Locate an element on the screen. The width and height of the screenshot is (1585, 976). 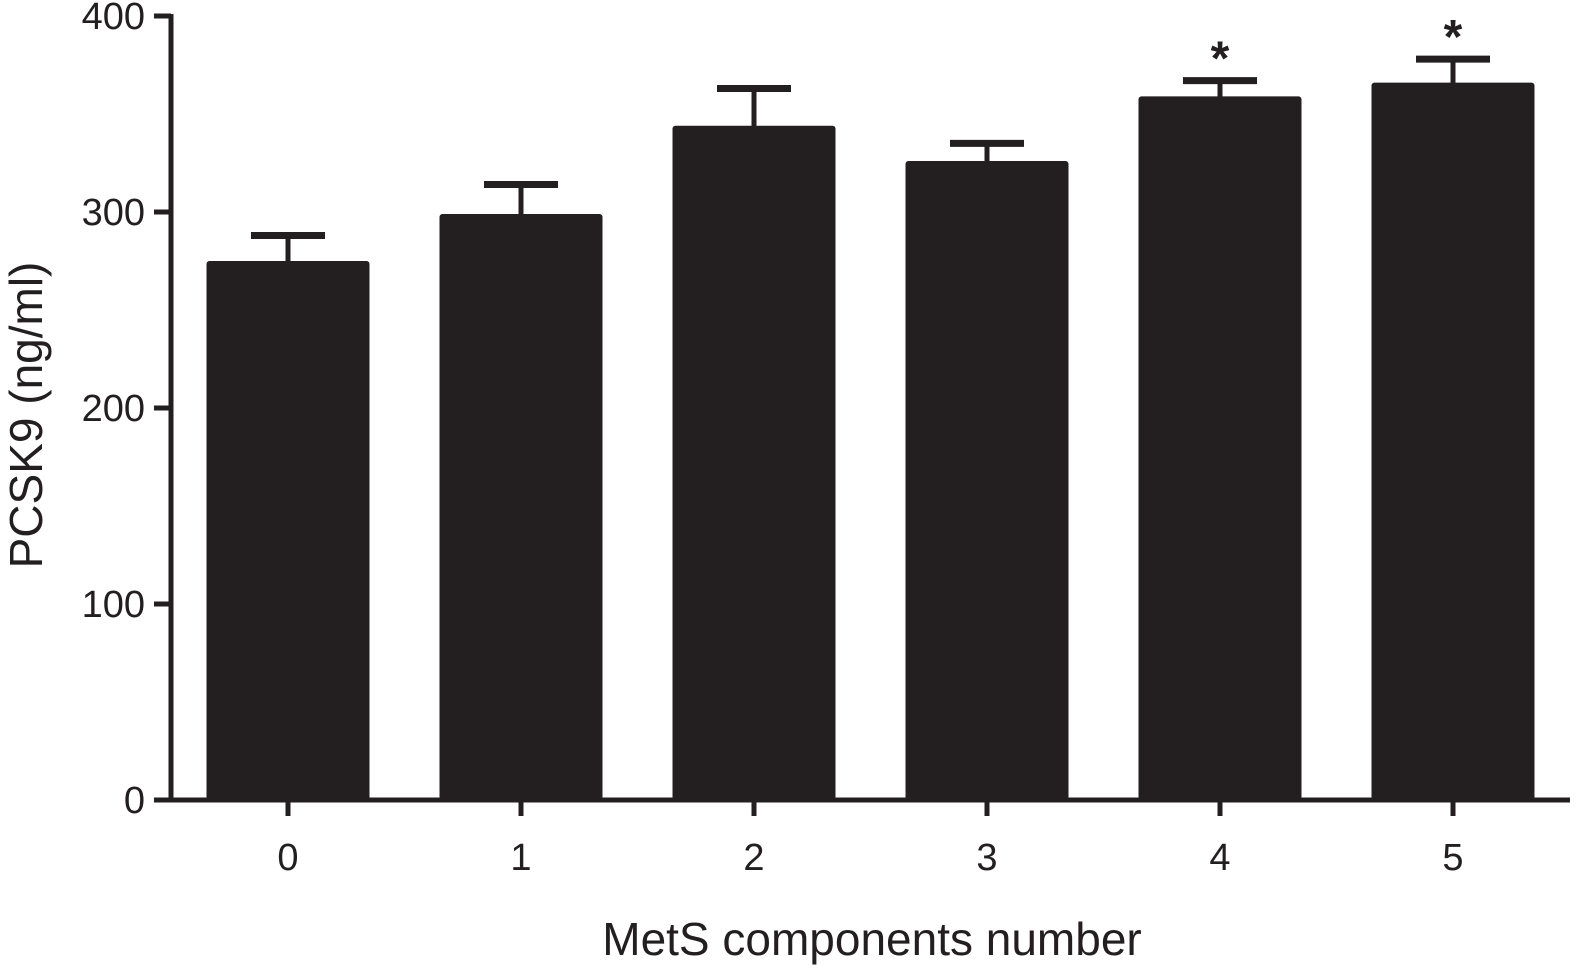
significance-annotations: * * is located at coordinates (1337, 48).